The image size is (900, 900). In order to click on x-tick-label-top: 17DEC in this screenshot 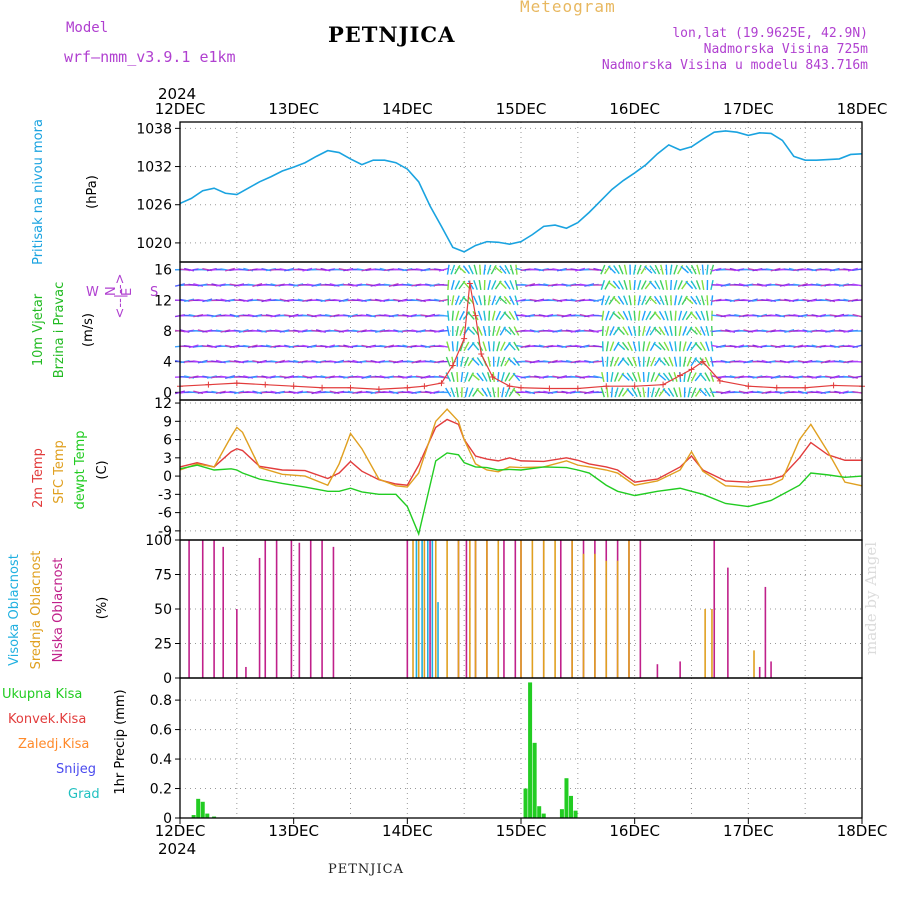, I will do `click(748, 109)`.